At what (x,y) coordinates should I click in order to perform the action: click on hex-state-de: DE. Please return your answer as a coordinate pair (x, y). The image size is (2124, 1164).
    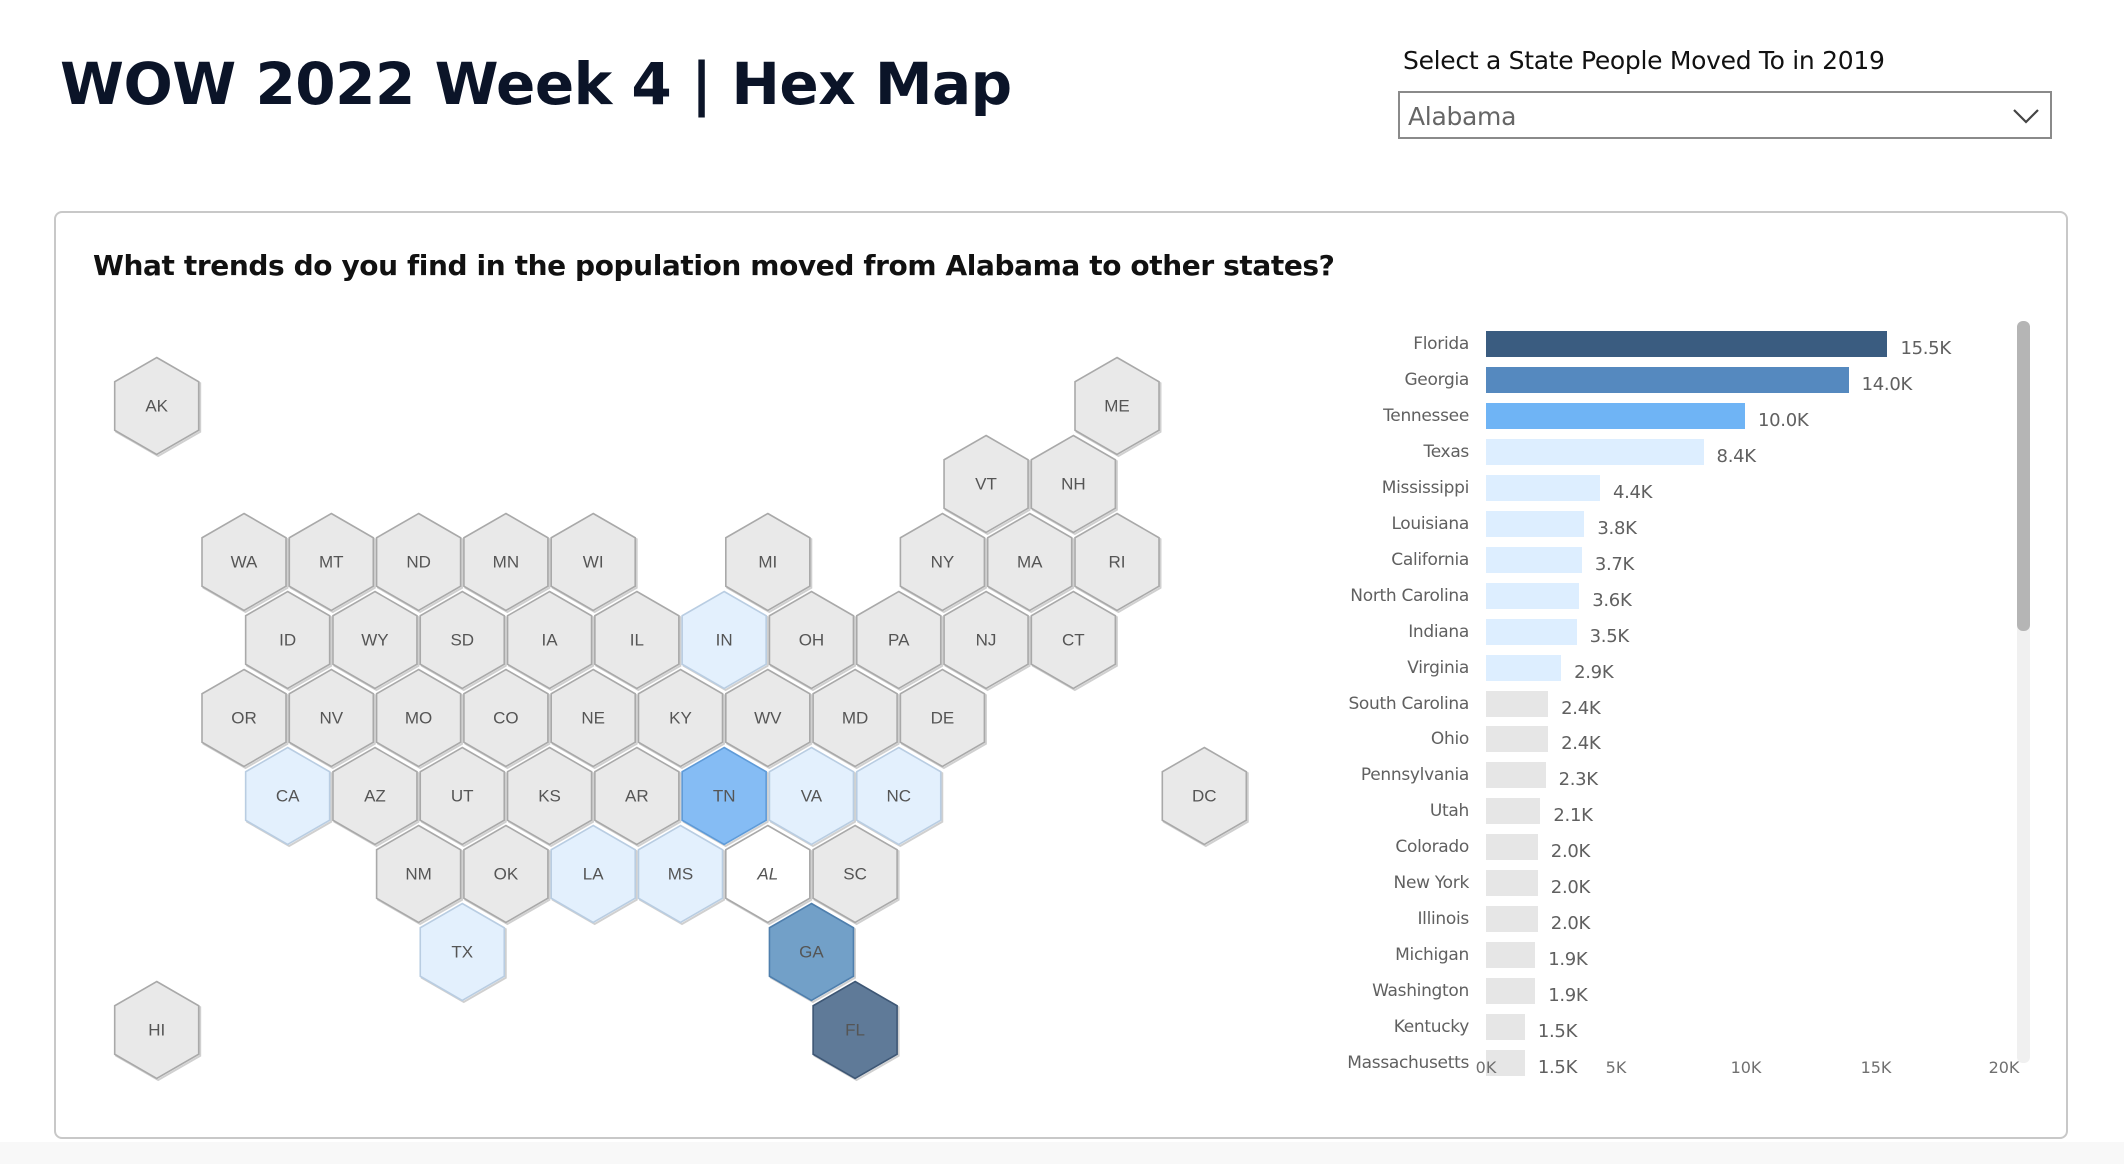
    Looking at the image, I should click on (943, 719).